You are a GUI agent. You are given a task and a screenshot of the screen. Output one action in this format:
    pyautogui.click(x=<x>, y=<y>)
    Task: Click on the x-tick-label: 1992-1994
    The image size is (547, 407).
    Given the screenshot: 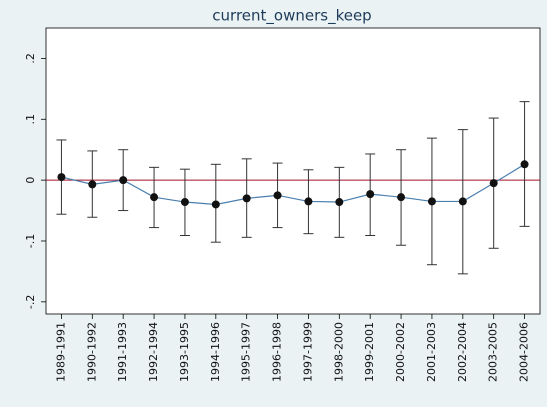 What is the action you would take?
    pyautogui.click(x=153, y=352)
    